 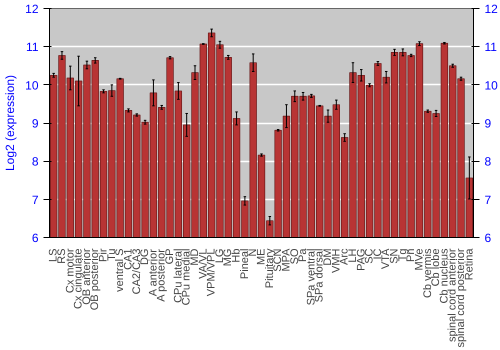 I want to click on x-tick-label: Retina, so click(x=469, y=264).